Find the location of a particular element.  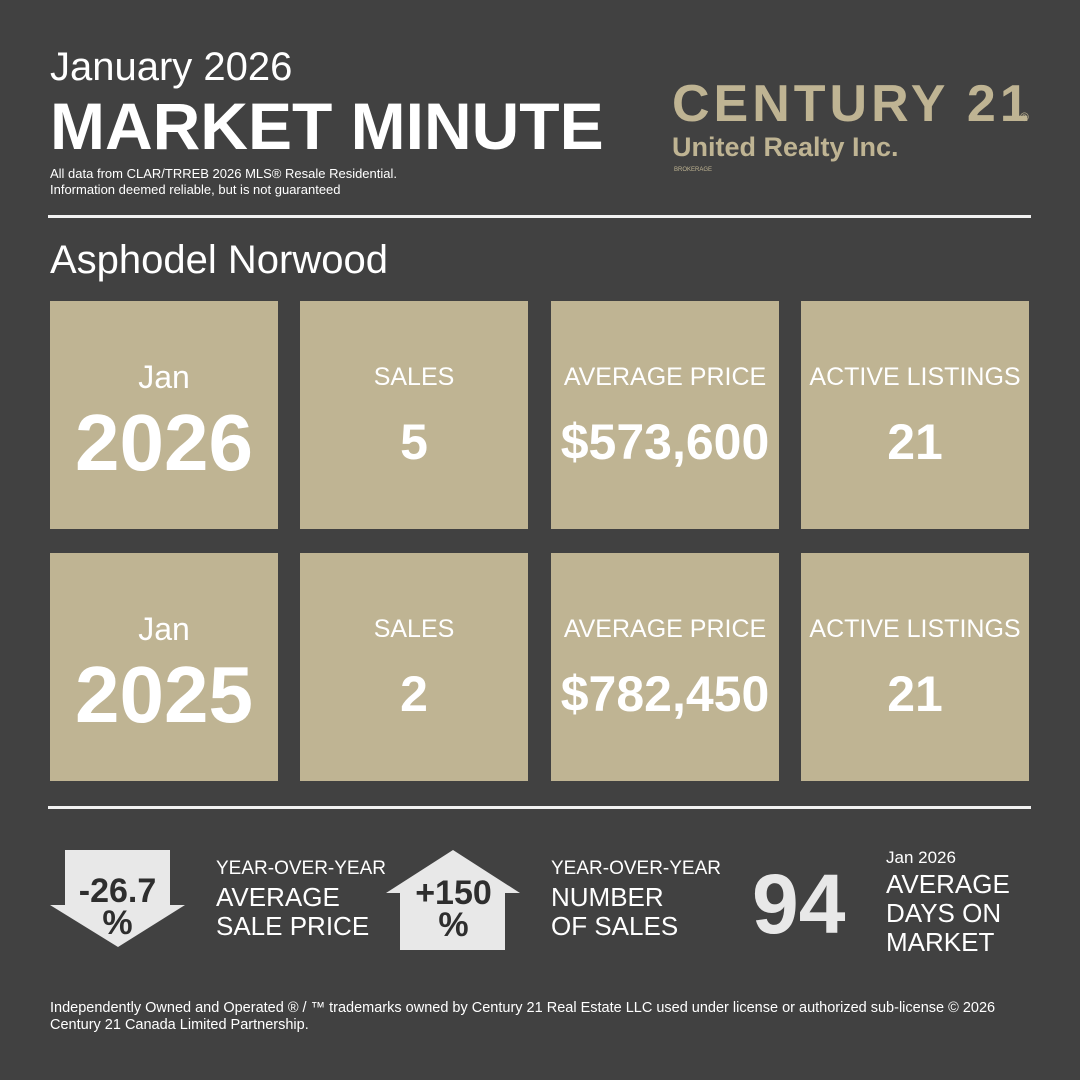

stat-value: 2 is located at coordinates (414, 694).